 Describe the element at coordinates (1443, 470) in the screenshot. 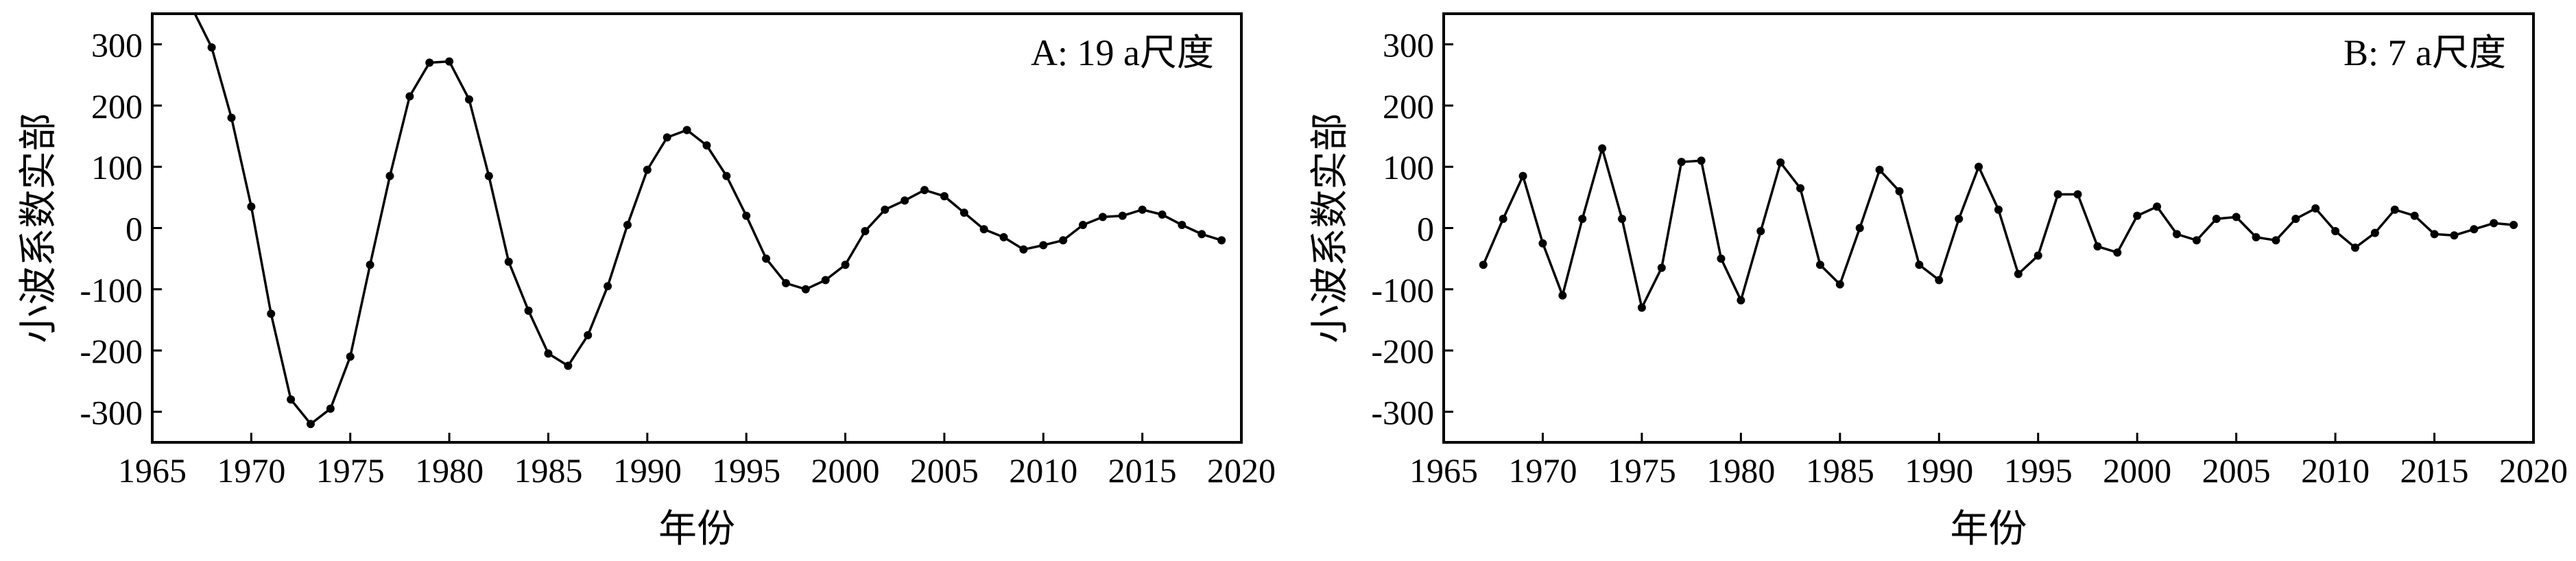

I see `panel-b-x-tick-label: 1965` at that location.